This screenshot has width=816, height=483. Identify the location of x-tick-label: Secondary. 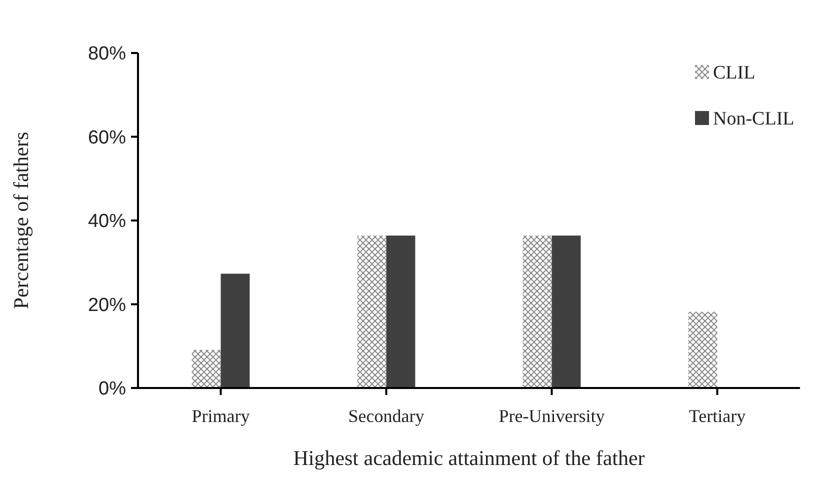
(386, 416).